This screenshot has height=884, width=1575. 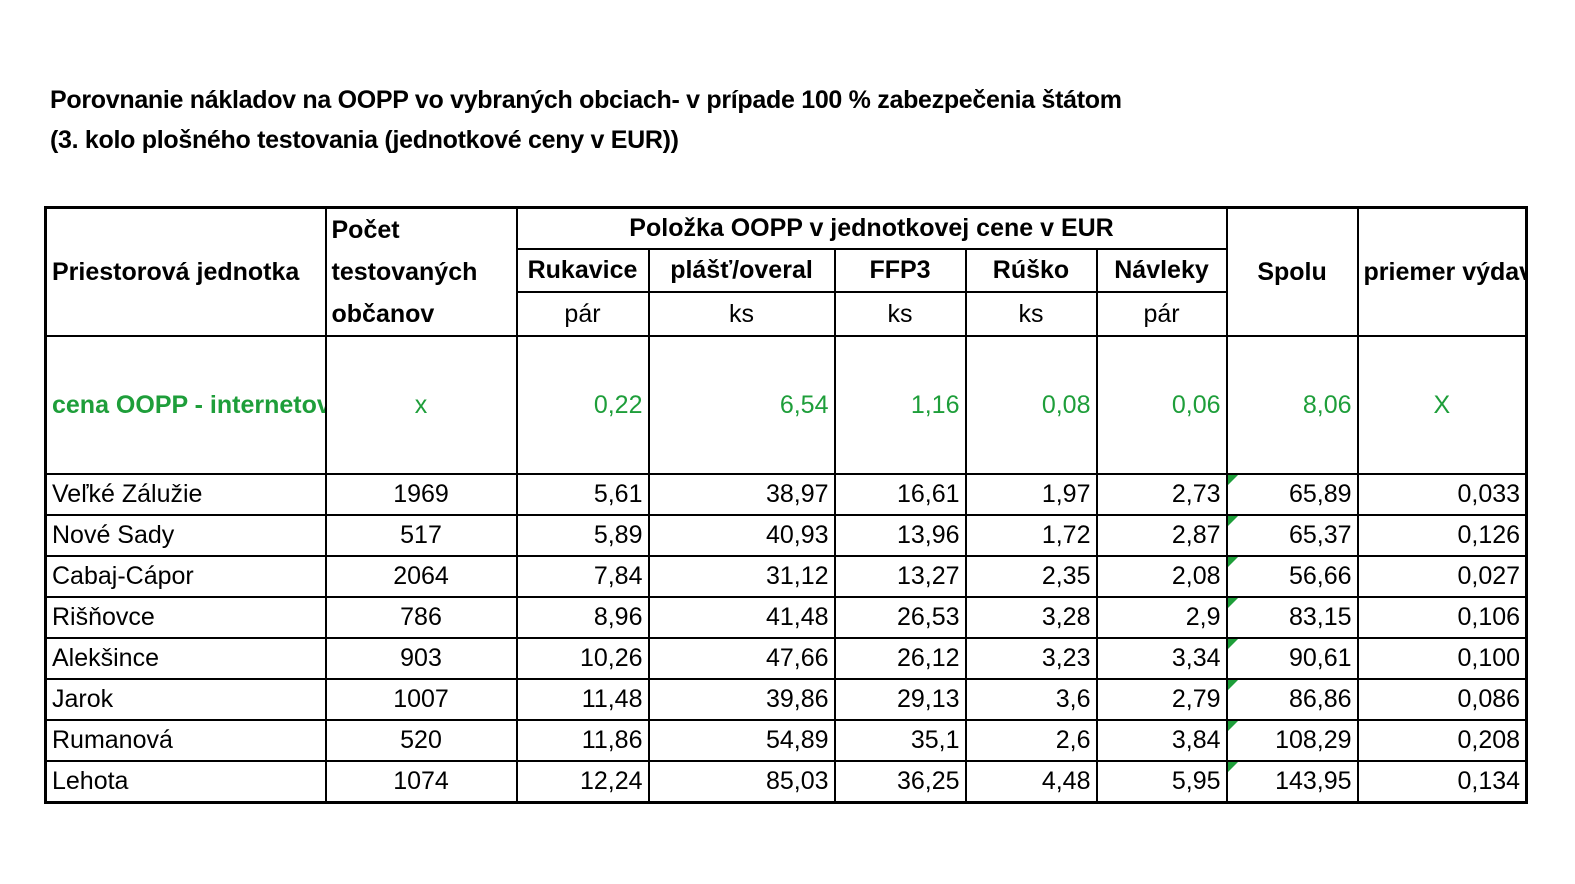 What do you see at coordinates (383, 314) in the screenshot?
I see `count-header-line-3: občanov` at bounding box center [383, 314].